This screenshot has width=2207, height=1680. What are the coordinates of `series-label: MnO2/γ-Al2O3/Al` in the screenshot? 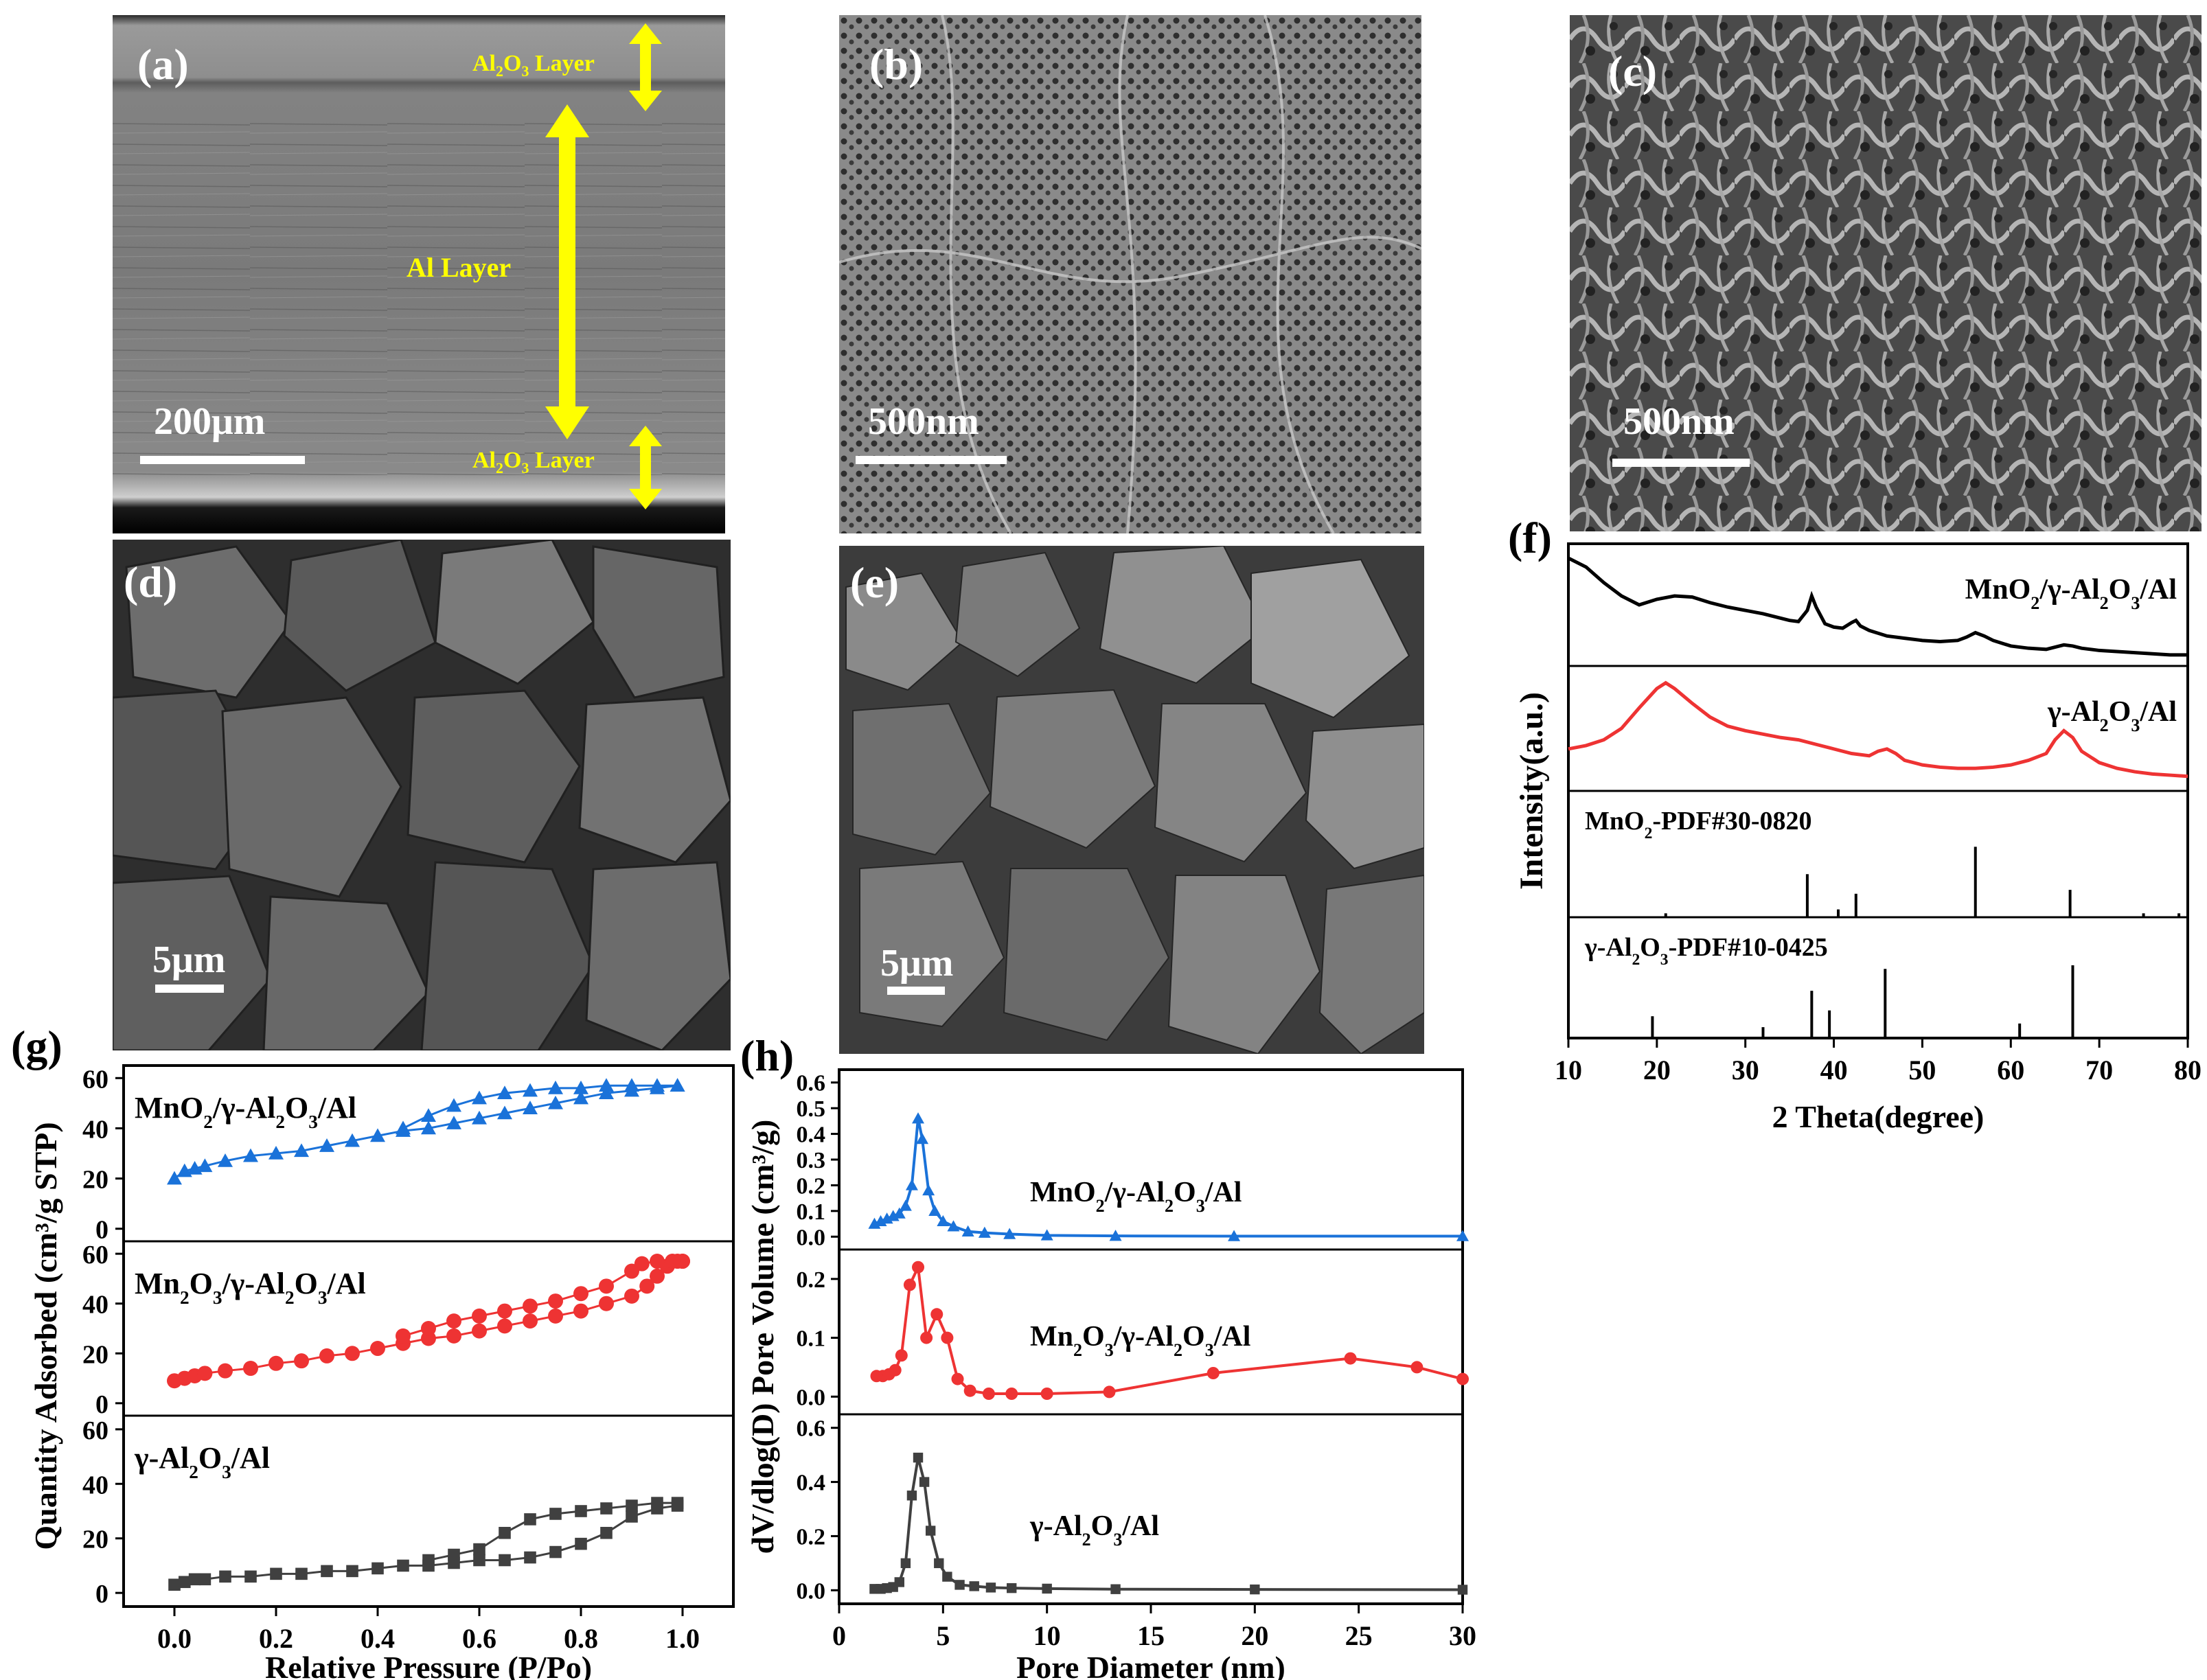 It's located at (2071, 593).